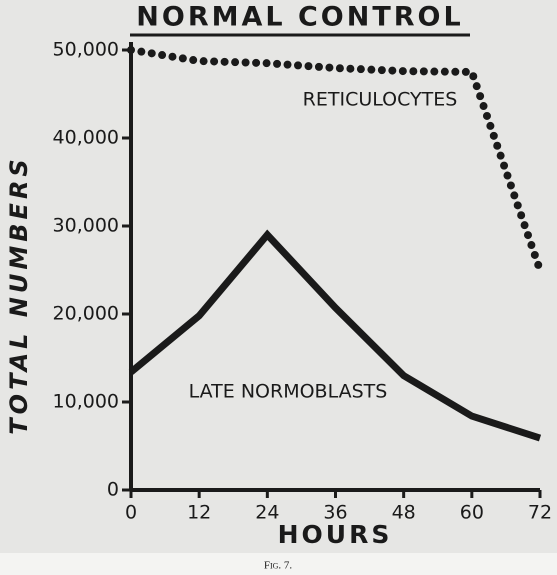 The image size is (557, 575). What do you see at coordinates (299, 17) in the screenshot?
I see `chart-title: NORMAL CONTROL` at bounding box center [299, 17].